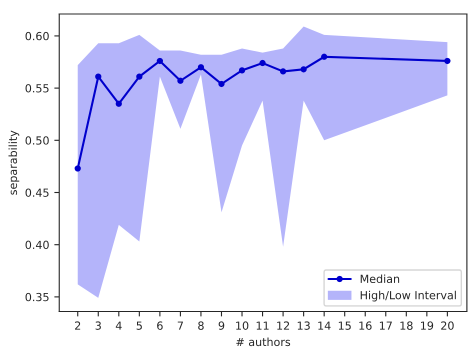 The image size is (474, 350). What do you see at coordinates (37, 297) in the screenshot?
I see `y-tick-label: 0.35` at bounding box center [37, 297].